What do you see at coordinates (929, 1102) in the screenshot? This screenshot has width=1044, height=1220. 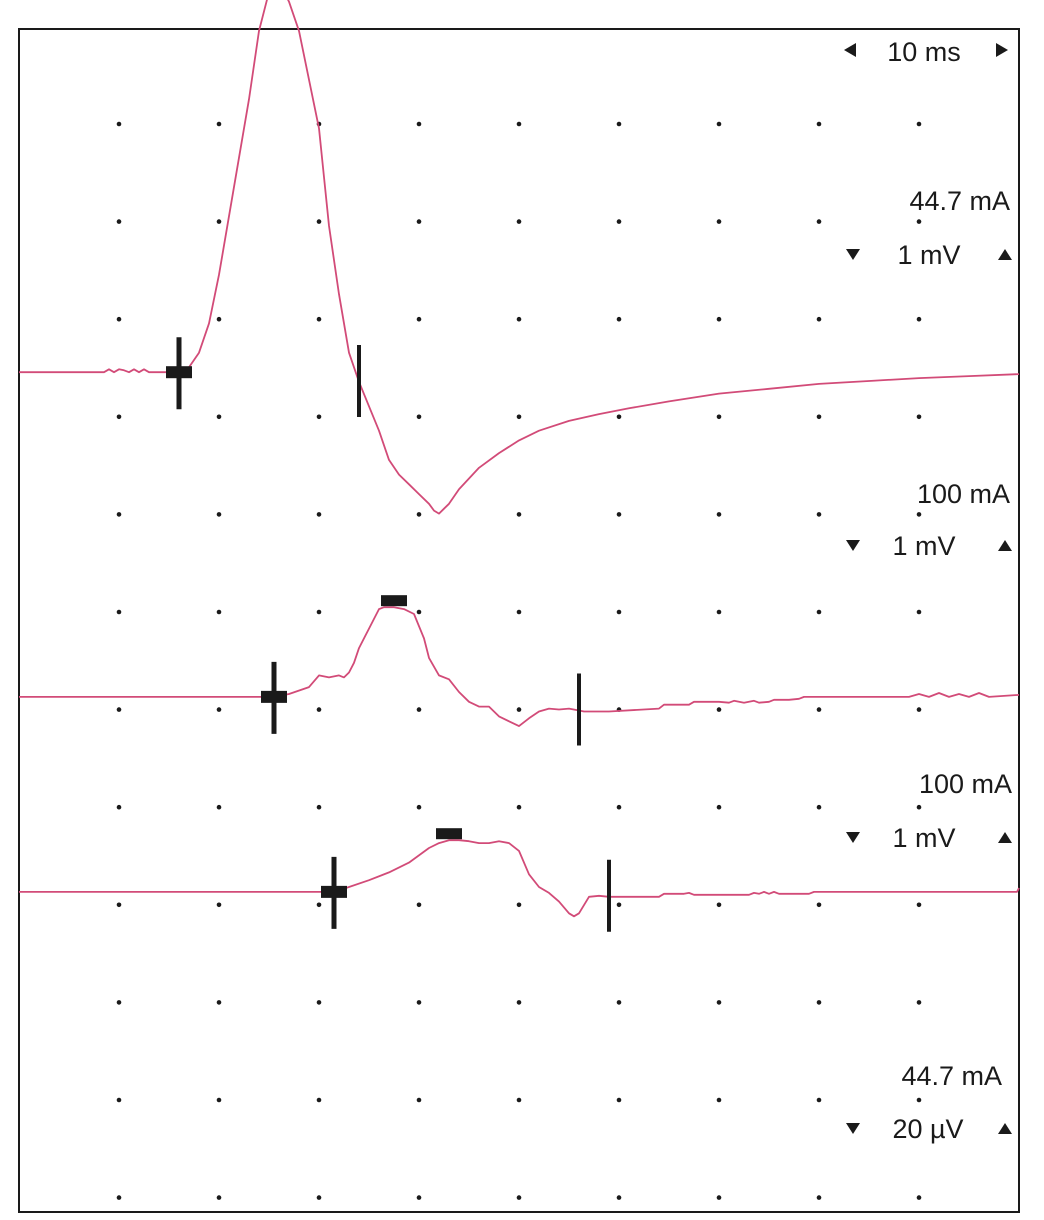 I see `bottom-scale: 44.7 mA 20 µV` at bounding box center [929, 1102].